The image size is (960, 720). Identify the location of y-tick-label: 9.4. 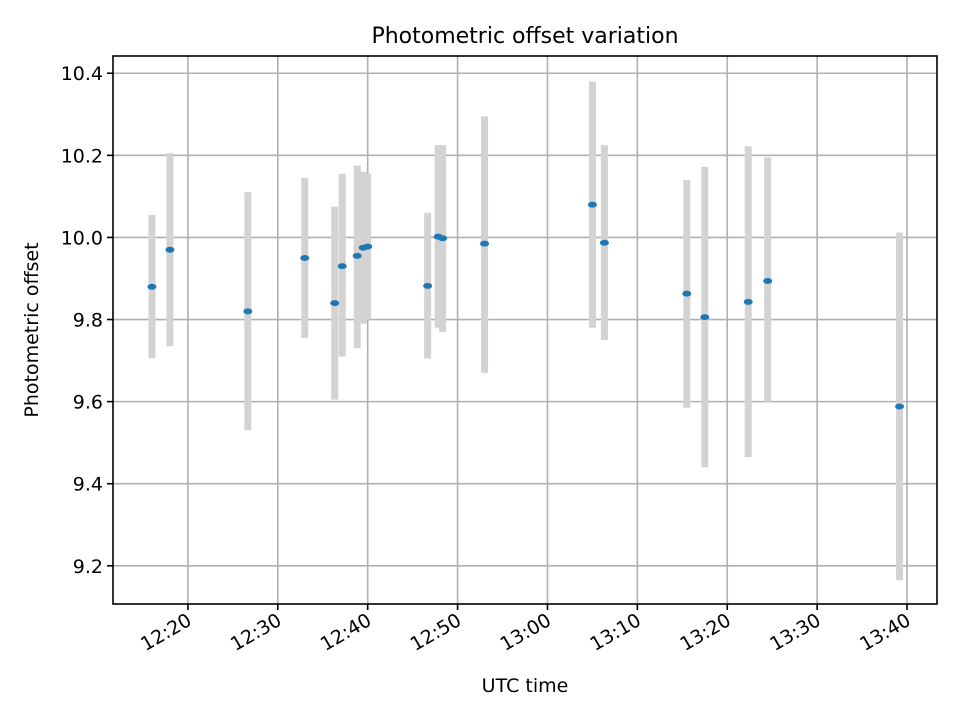
(88, 485).